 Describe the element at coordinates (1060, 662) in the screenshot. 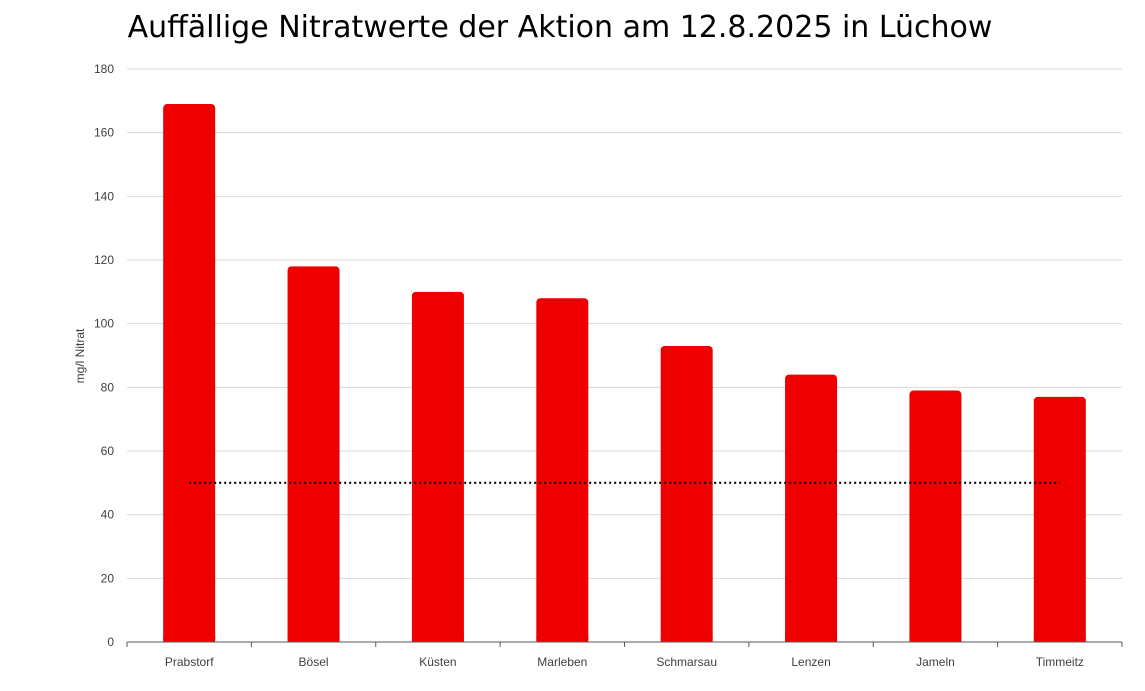

I see `x-tick-label: Timmeitz` at that location.